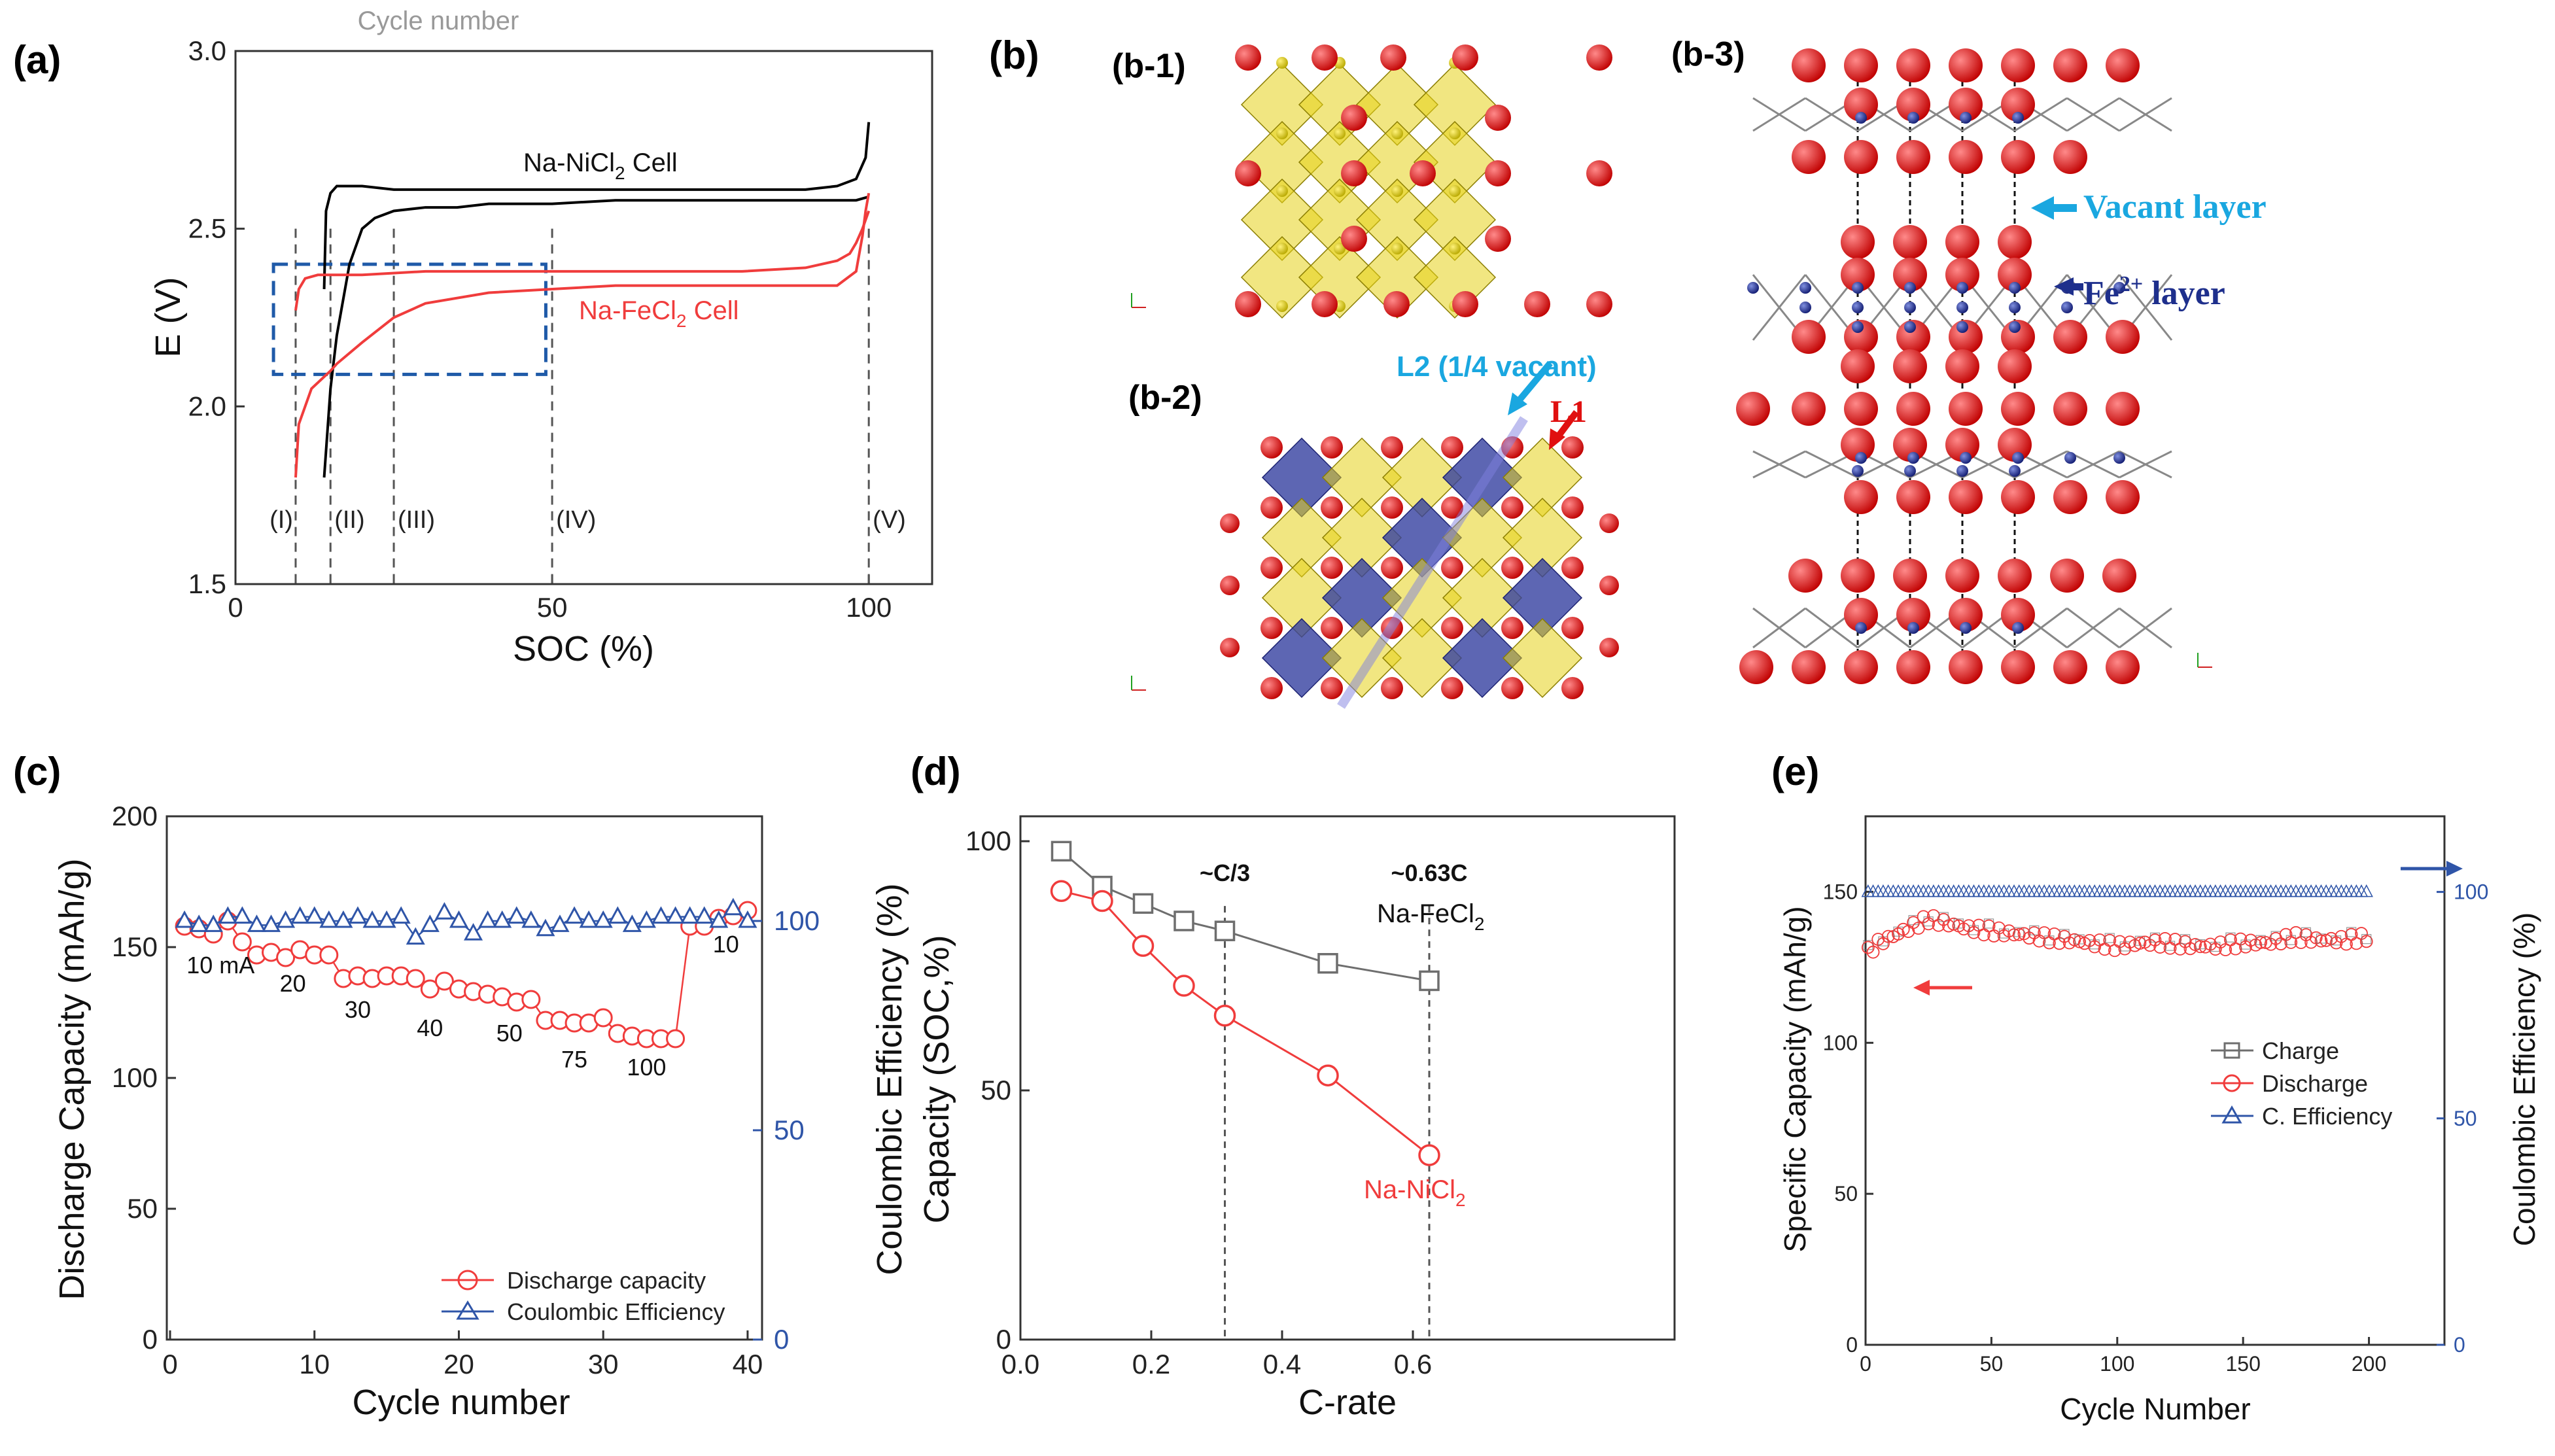  What do you see at coordinates (235, 607) in the screenshot?
I see `a-xtick-label: 0` at bounding box center [235, 607].